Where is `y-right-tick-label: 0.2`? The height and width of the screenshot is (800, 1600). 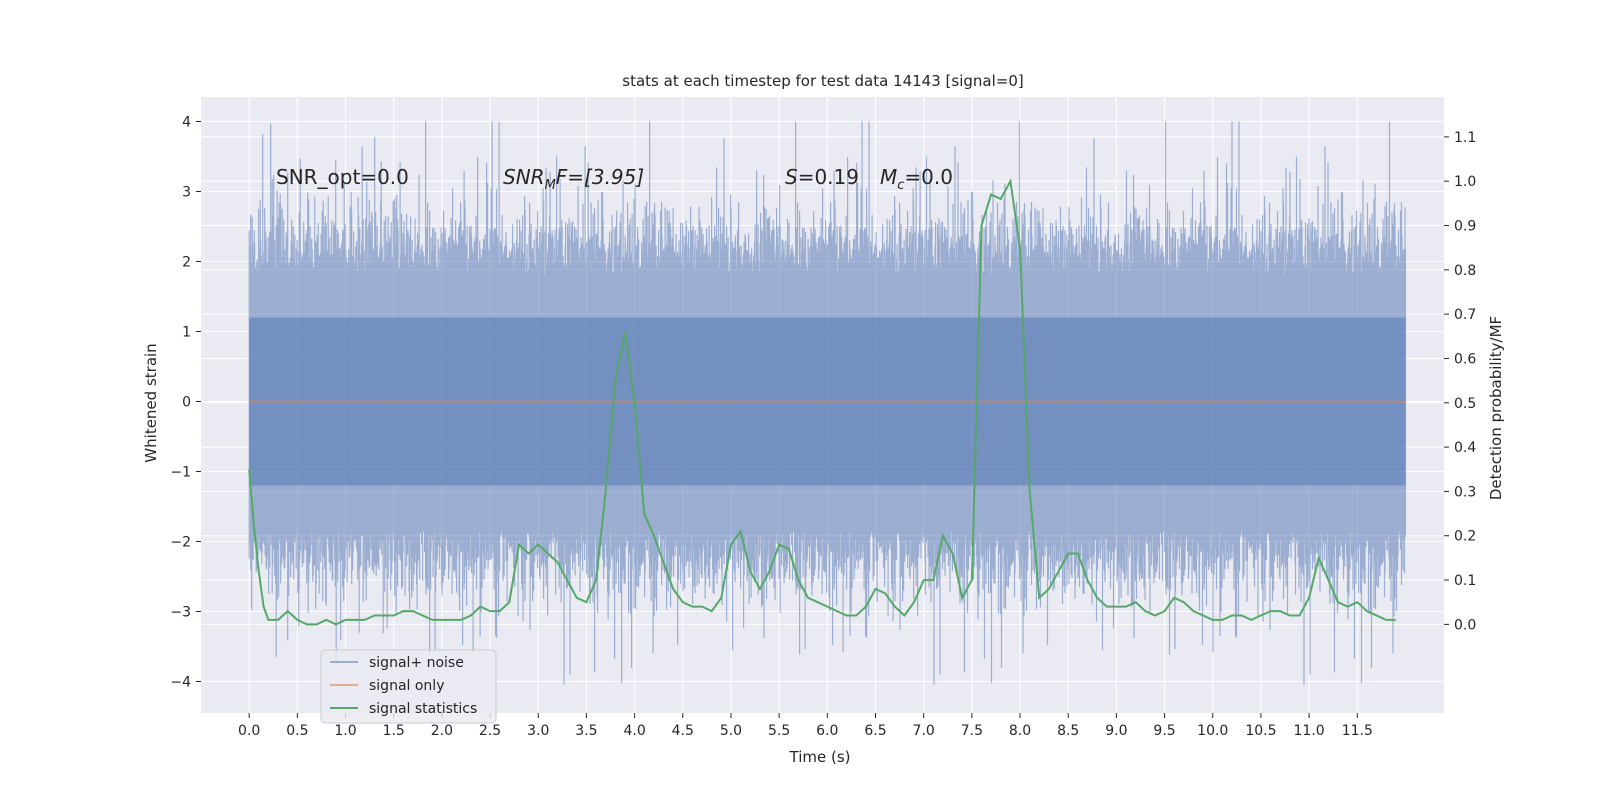 y-right-tick-label: 0.2 is located at coordinates (1465, 537).